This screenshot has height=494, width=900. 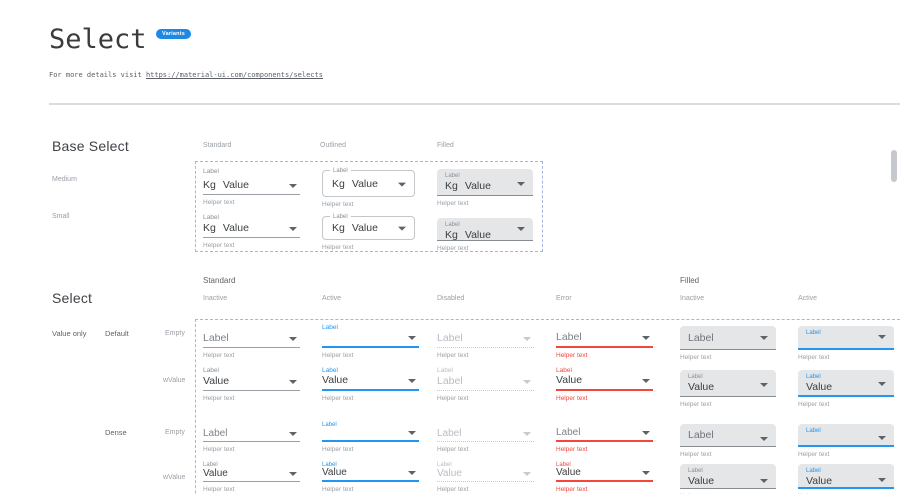 I want to click on column-header-filled: Filled, so click(x=445, y=145).